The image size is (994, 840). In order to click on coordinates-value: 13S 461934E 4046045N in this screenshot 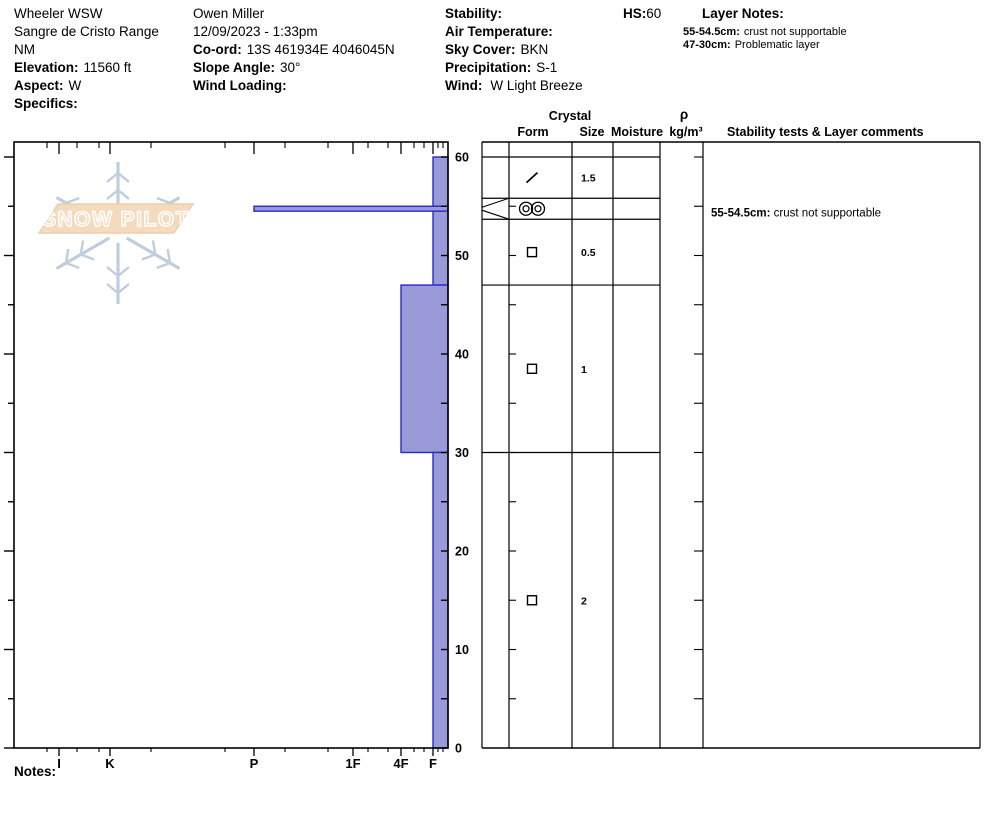, I will do `click(320, 49)`.